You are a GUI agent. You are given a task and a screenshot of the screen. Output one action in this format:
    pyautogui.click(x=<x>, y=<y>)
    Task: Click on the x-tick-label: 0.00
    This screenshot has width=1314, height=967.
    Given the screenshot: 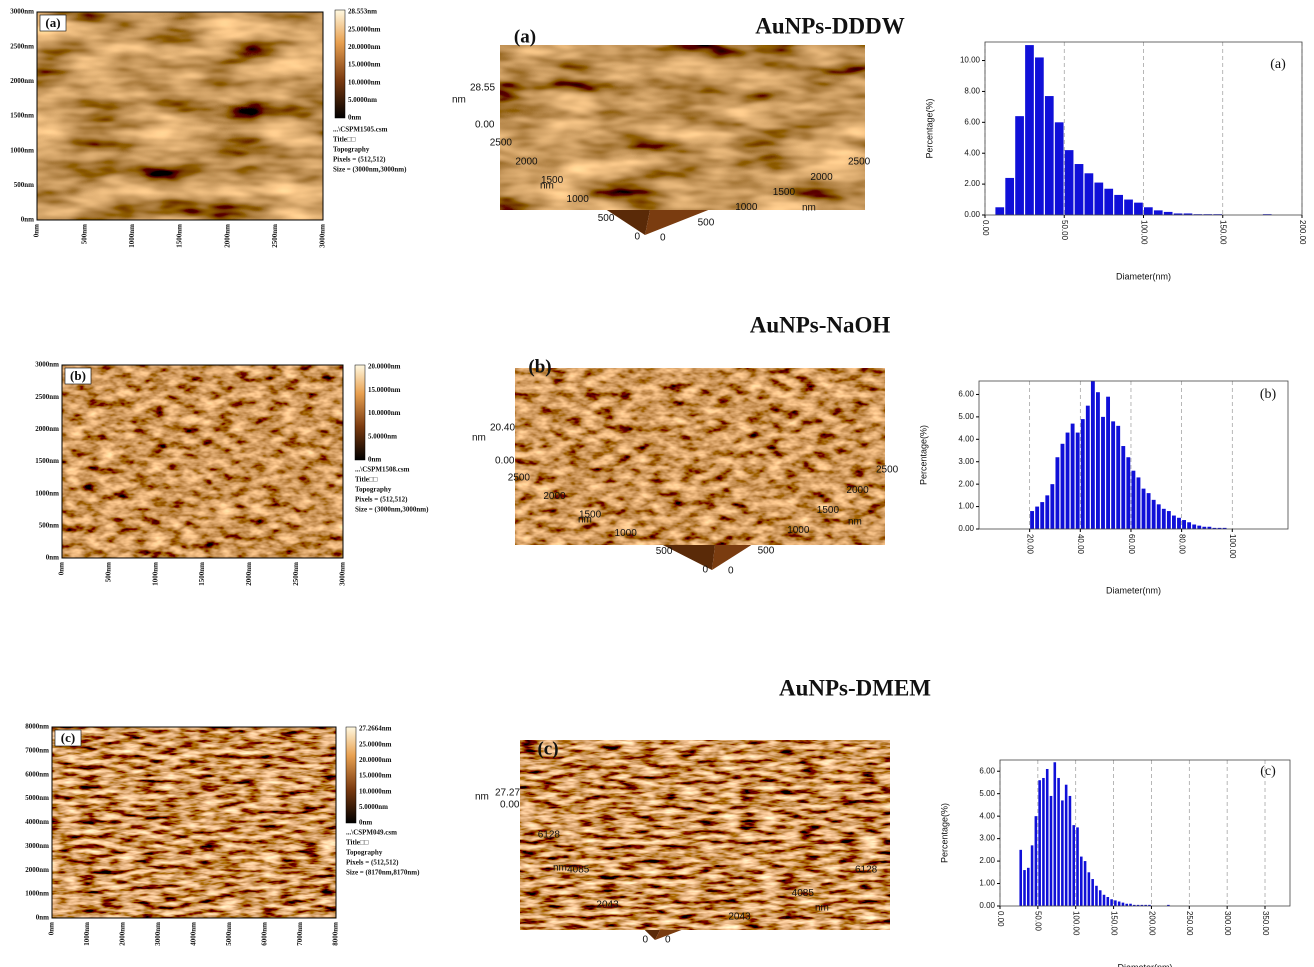 What is the action you would take?
    pyautogui.click(x=985, y=228)
    